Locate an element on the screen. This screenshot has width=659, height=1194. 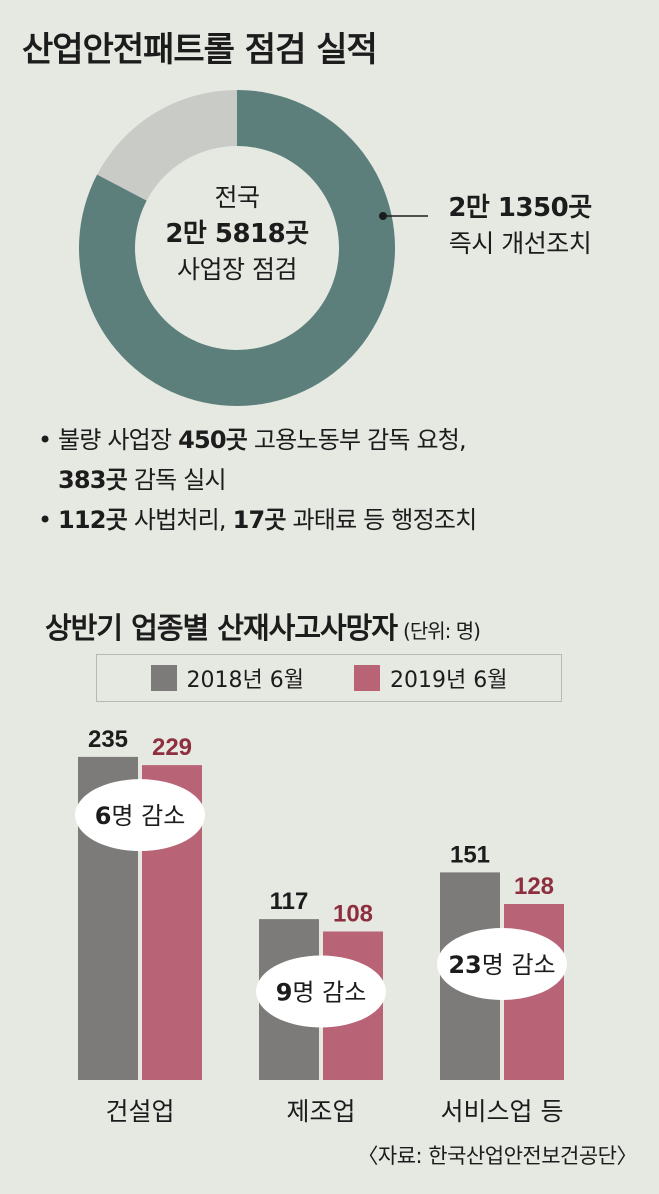
page-title: 산업안전패트롤 점검 실적 is located at coordinates (200, 50).